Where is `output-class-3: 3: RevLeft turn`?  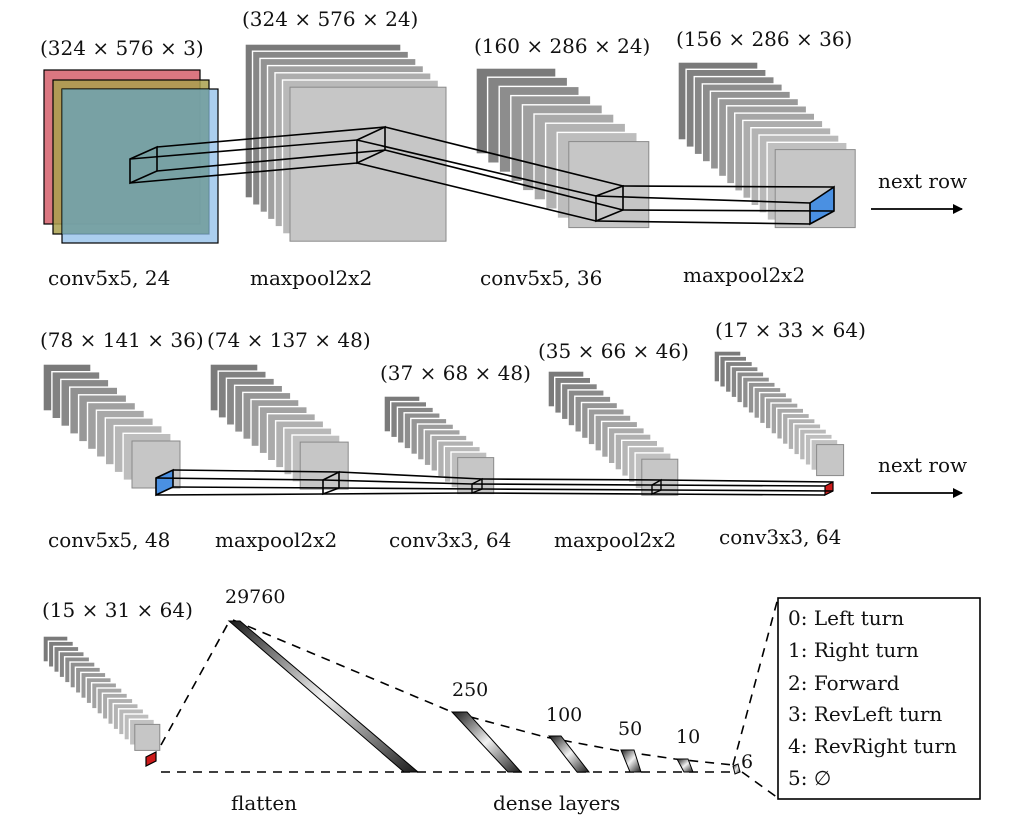 output-class-3: 3: RevLeft turn is located at coordinates (865, 714).